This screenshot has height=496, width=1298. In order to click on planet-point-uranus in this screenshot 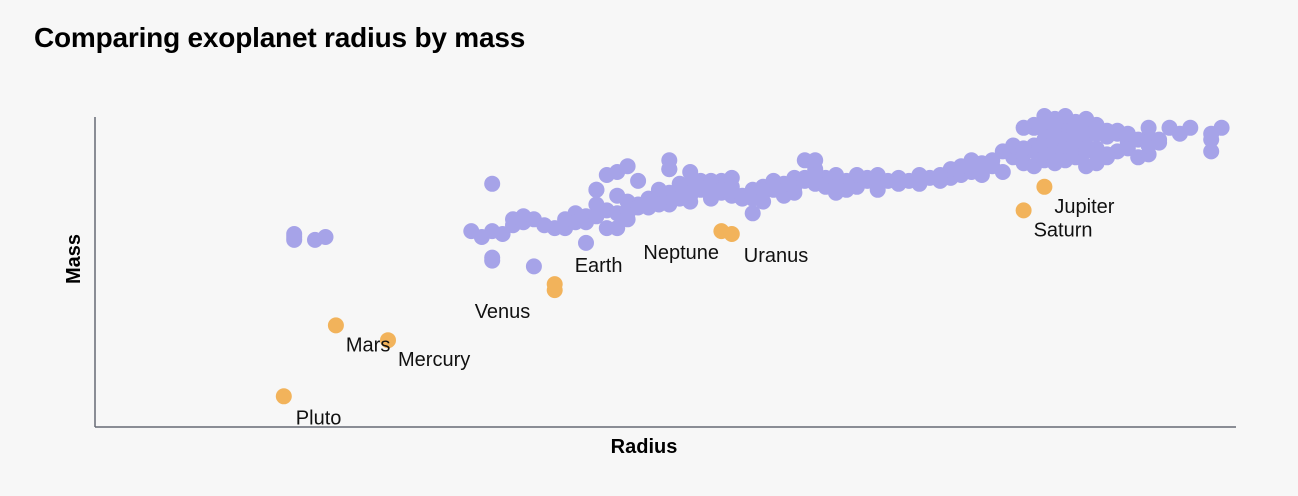, I will do `click(731, 234)`.